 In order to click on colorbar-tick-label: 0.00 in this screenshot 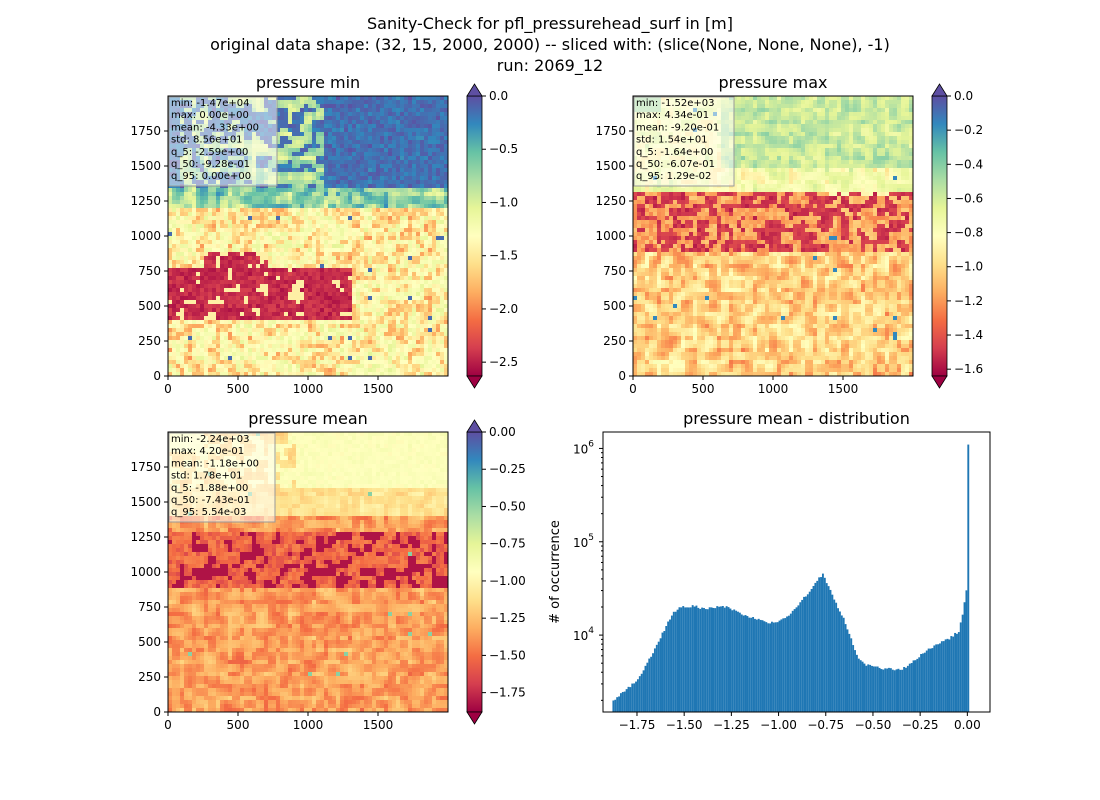, I will do `click(502, 432)`.